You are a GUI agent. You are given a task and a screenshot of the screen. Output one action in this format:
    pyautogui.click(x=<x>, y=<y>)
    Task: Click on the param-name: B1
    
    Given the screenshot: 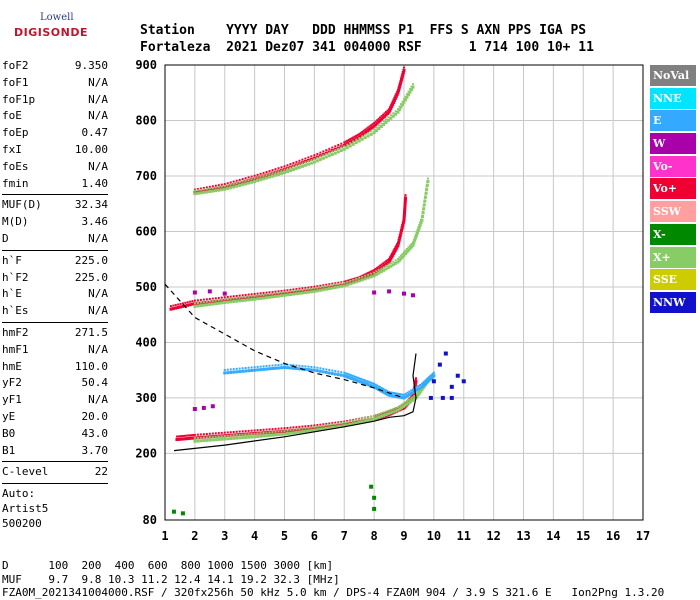 What is the action you would take?
    pyautogui.click(x=9, y=450)
    